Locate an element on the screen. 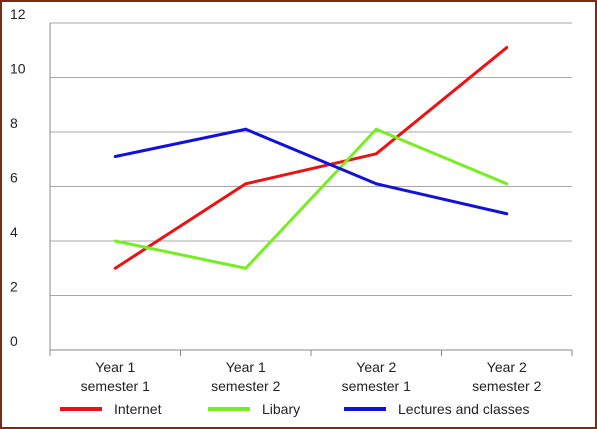 The image size is (597, 429). y-tick-labels: 0 2 4 6 8 10 12 is located at coordinates (18, 177).